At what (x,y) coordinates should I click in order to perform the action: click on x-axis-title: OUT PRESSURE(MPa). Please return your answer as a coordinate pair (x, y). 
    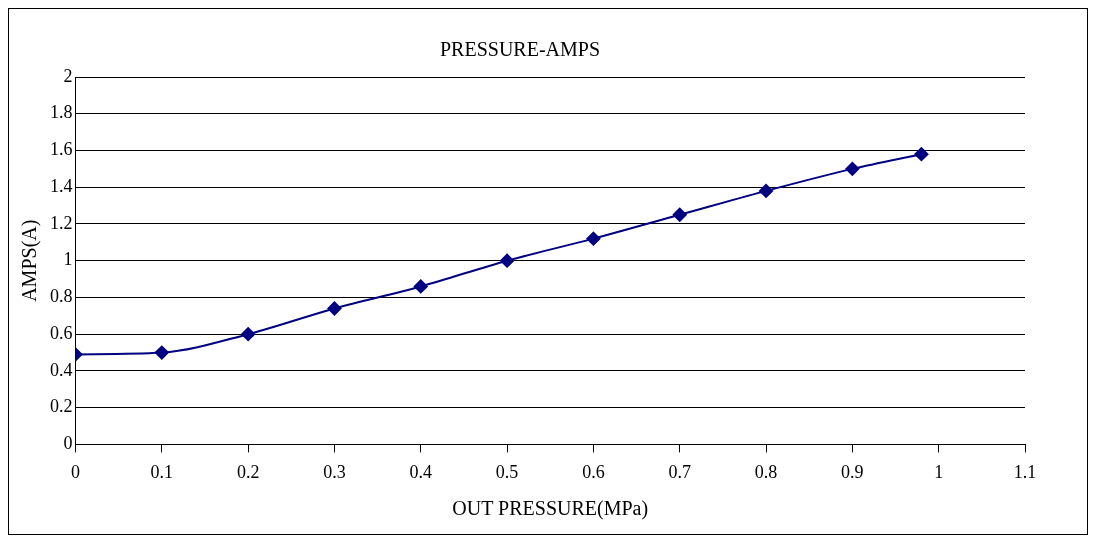
    Looking at the image, I should click on (550, 509).